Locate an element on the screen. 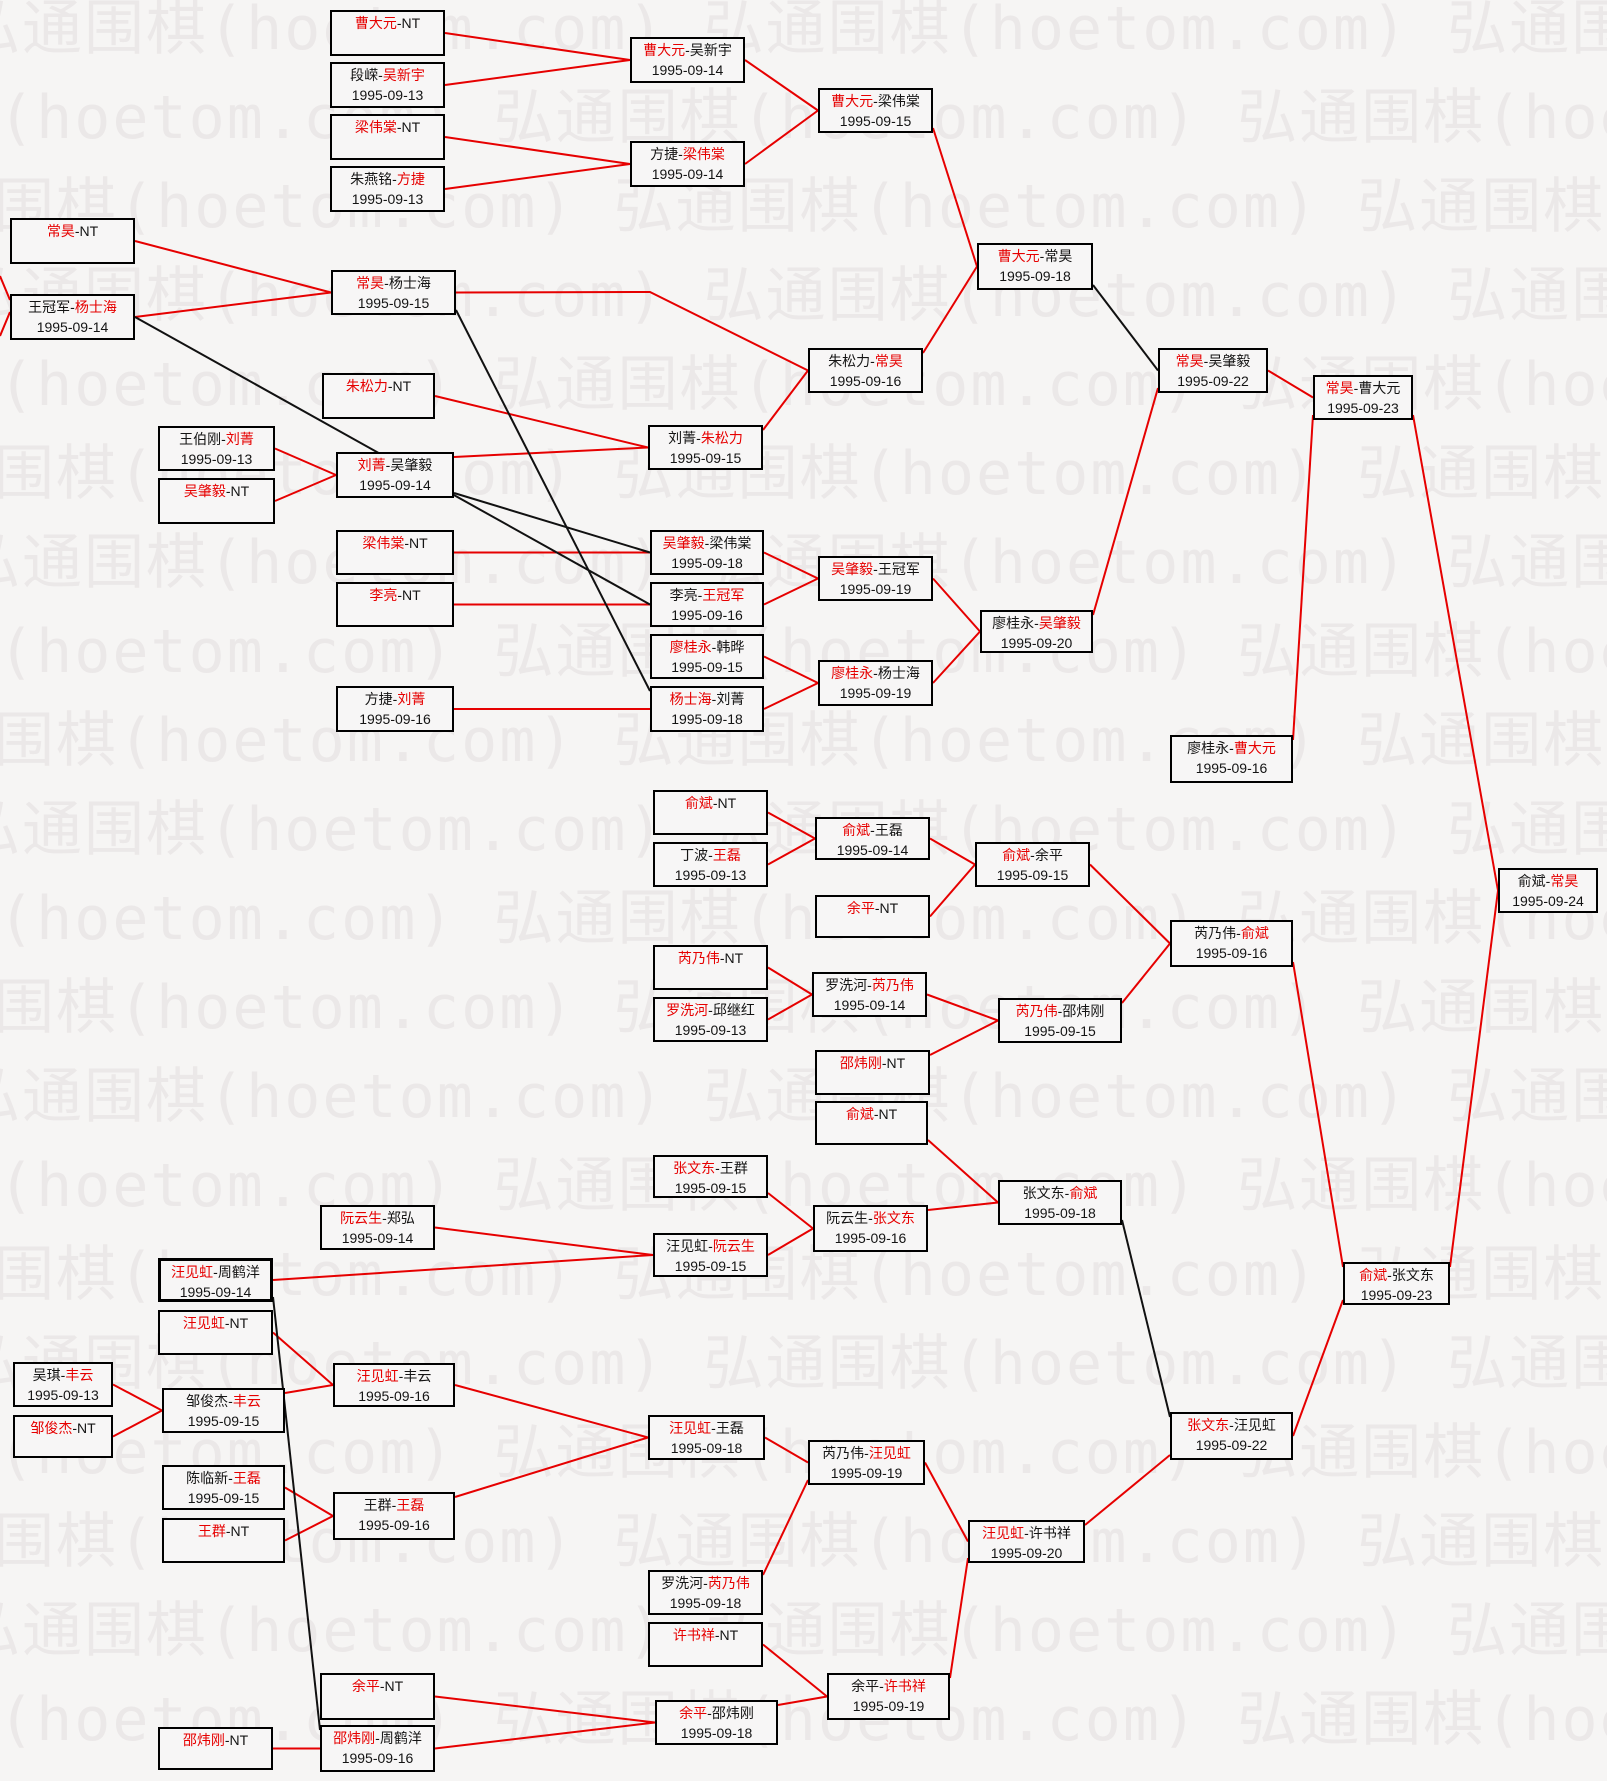 The height and width of the screenshot is (1781, 1607). match-players: 俞斌-NT is located at coordinates (710, 803).